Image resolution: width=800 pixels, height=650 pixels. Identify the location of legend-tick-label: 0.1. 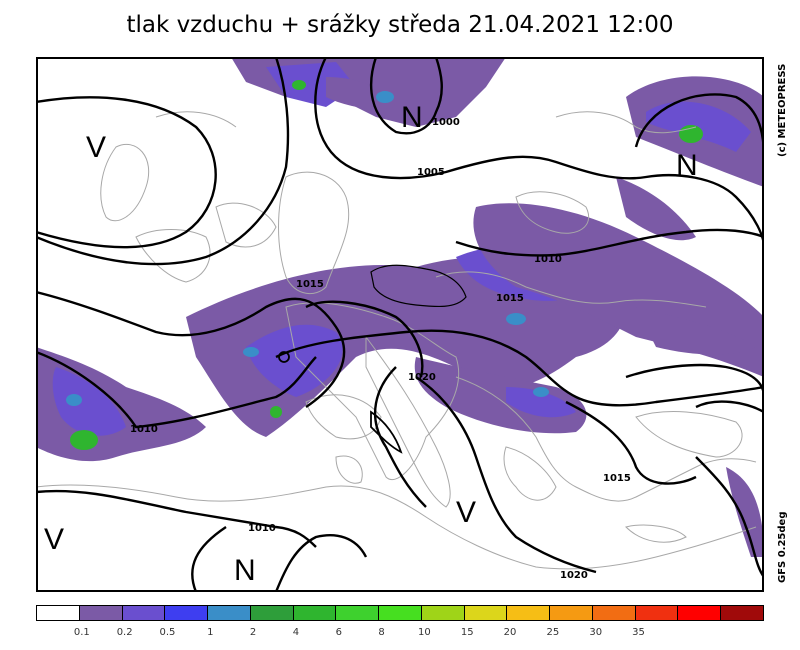
(81, 632).